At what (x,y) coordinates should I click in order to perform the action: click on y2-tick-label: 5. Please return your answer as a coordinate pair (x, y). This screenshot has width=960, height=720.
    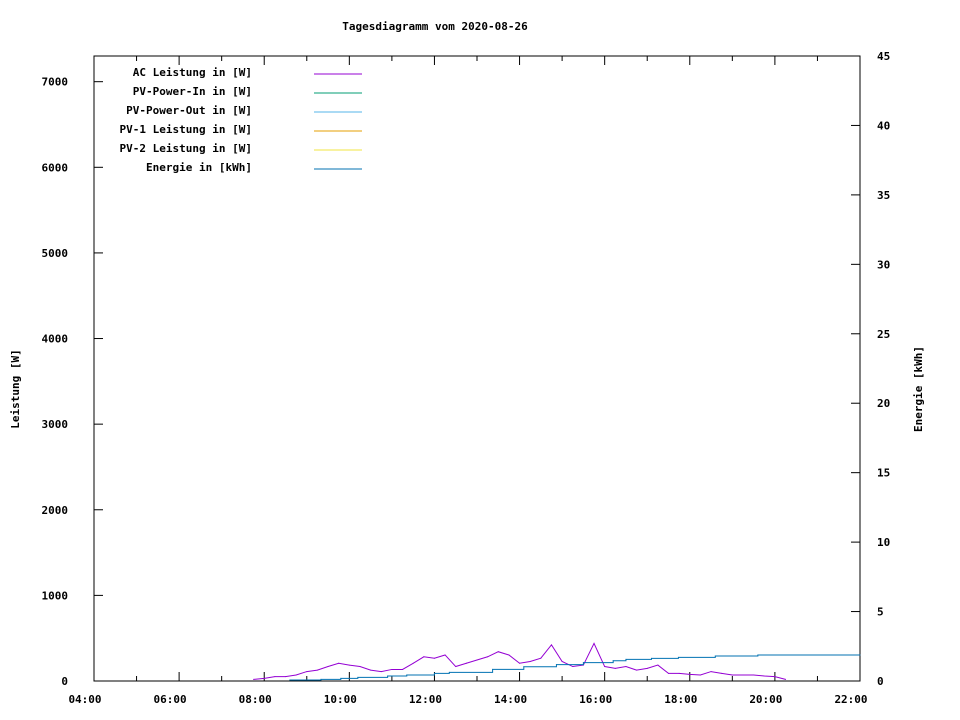
    Looking at the image, I should click on (880, 612).